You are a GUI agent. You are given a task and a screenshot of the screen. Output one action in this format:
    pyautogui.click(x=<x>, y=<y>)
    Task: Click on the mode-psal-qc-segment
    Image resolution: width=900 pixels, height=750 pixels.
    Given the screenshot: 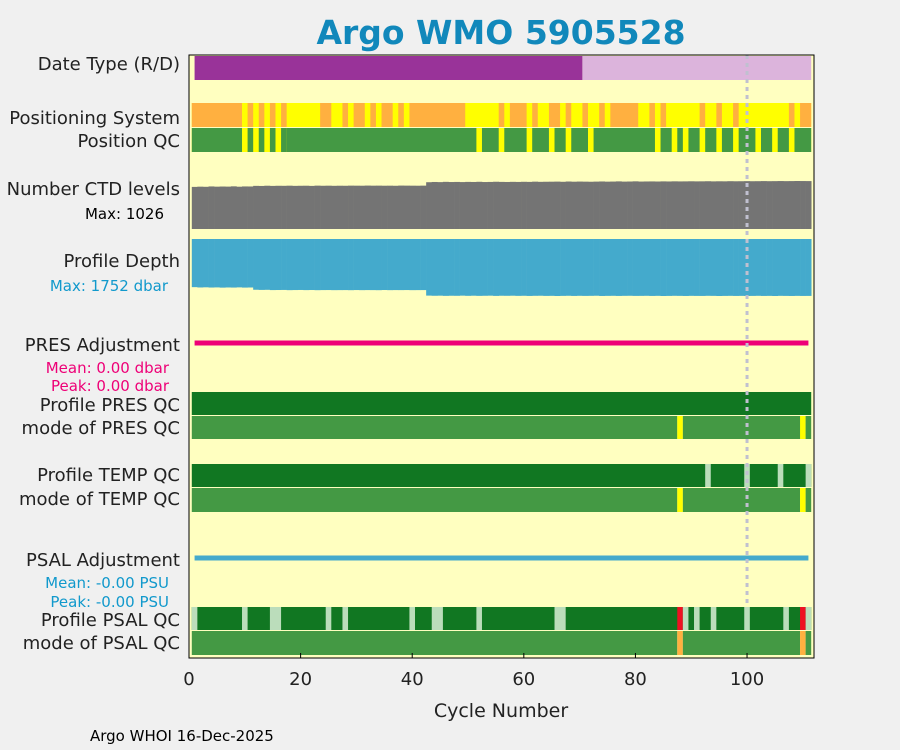 What is the action you would take?
    pyautogui.click(x=741, y=643)
    